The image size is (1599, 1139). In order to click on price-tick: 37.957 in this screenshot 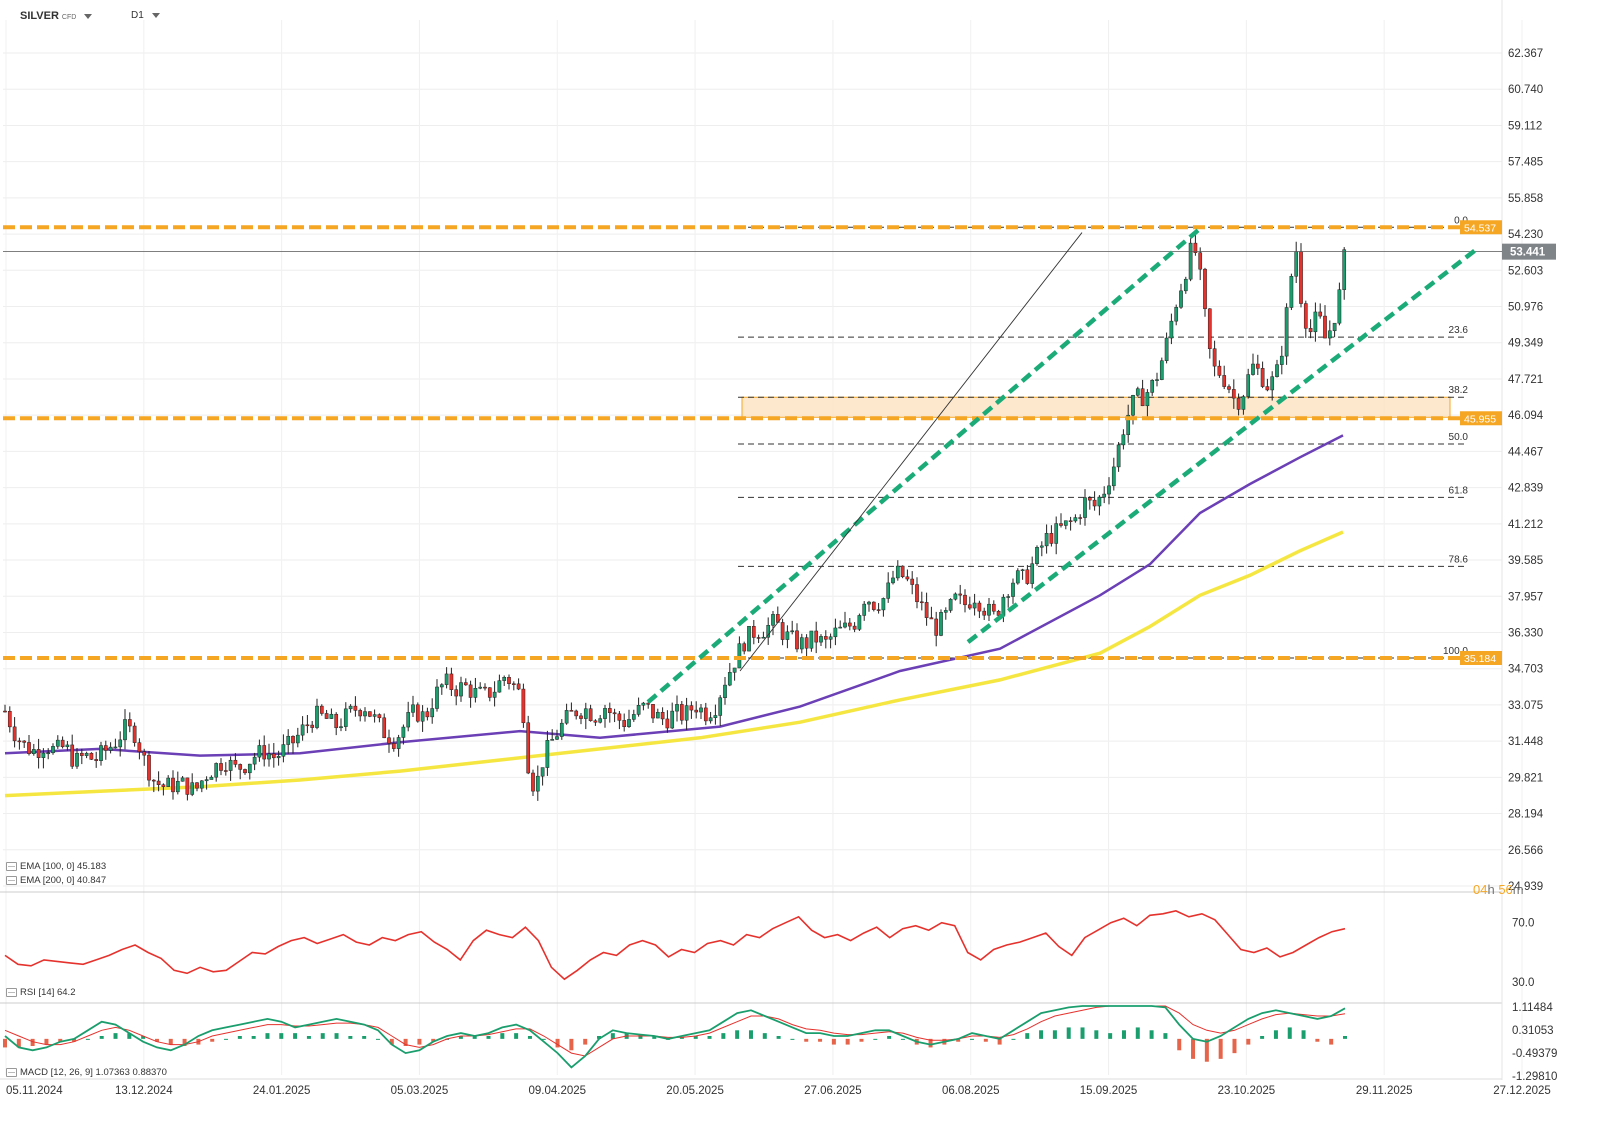, I will do `click(1525, 597)`.